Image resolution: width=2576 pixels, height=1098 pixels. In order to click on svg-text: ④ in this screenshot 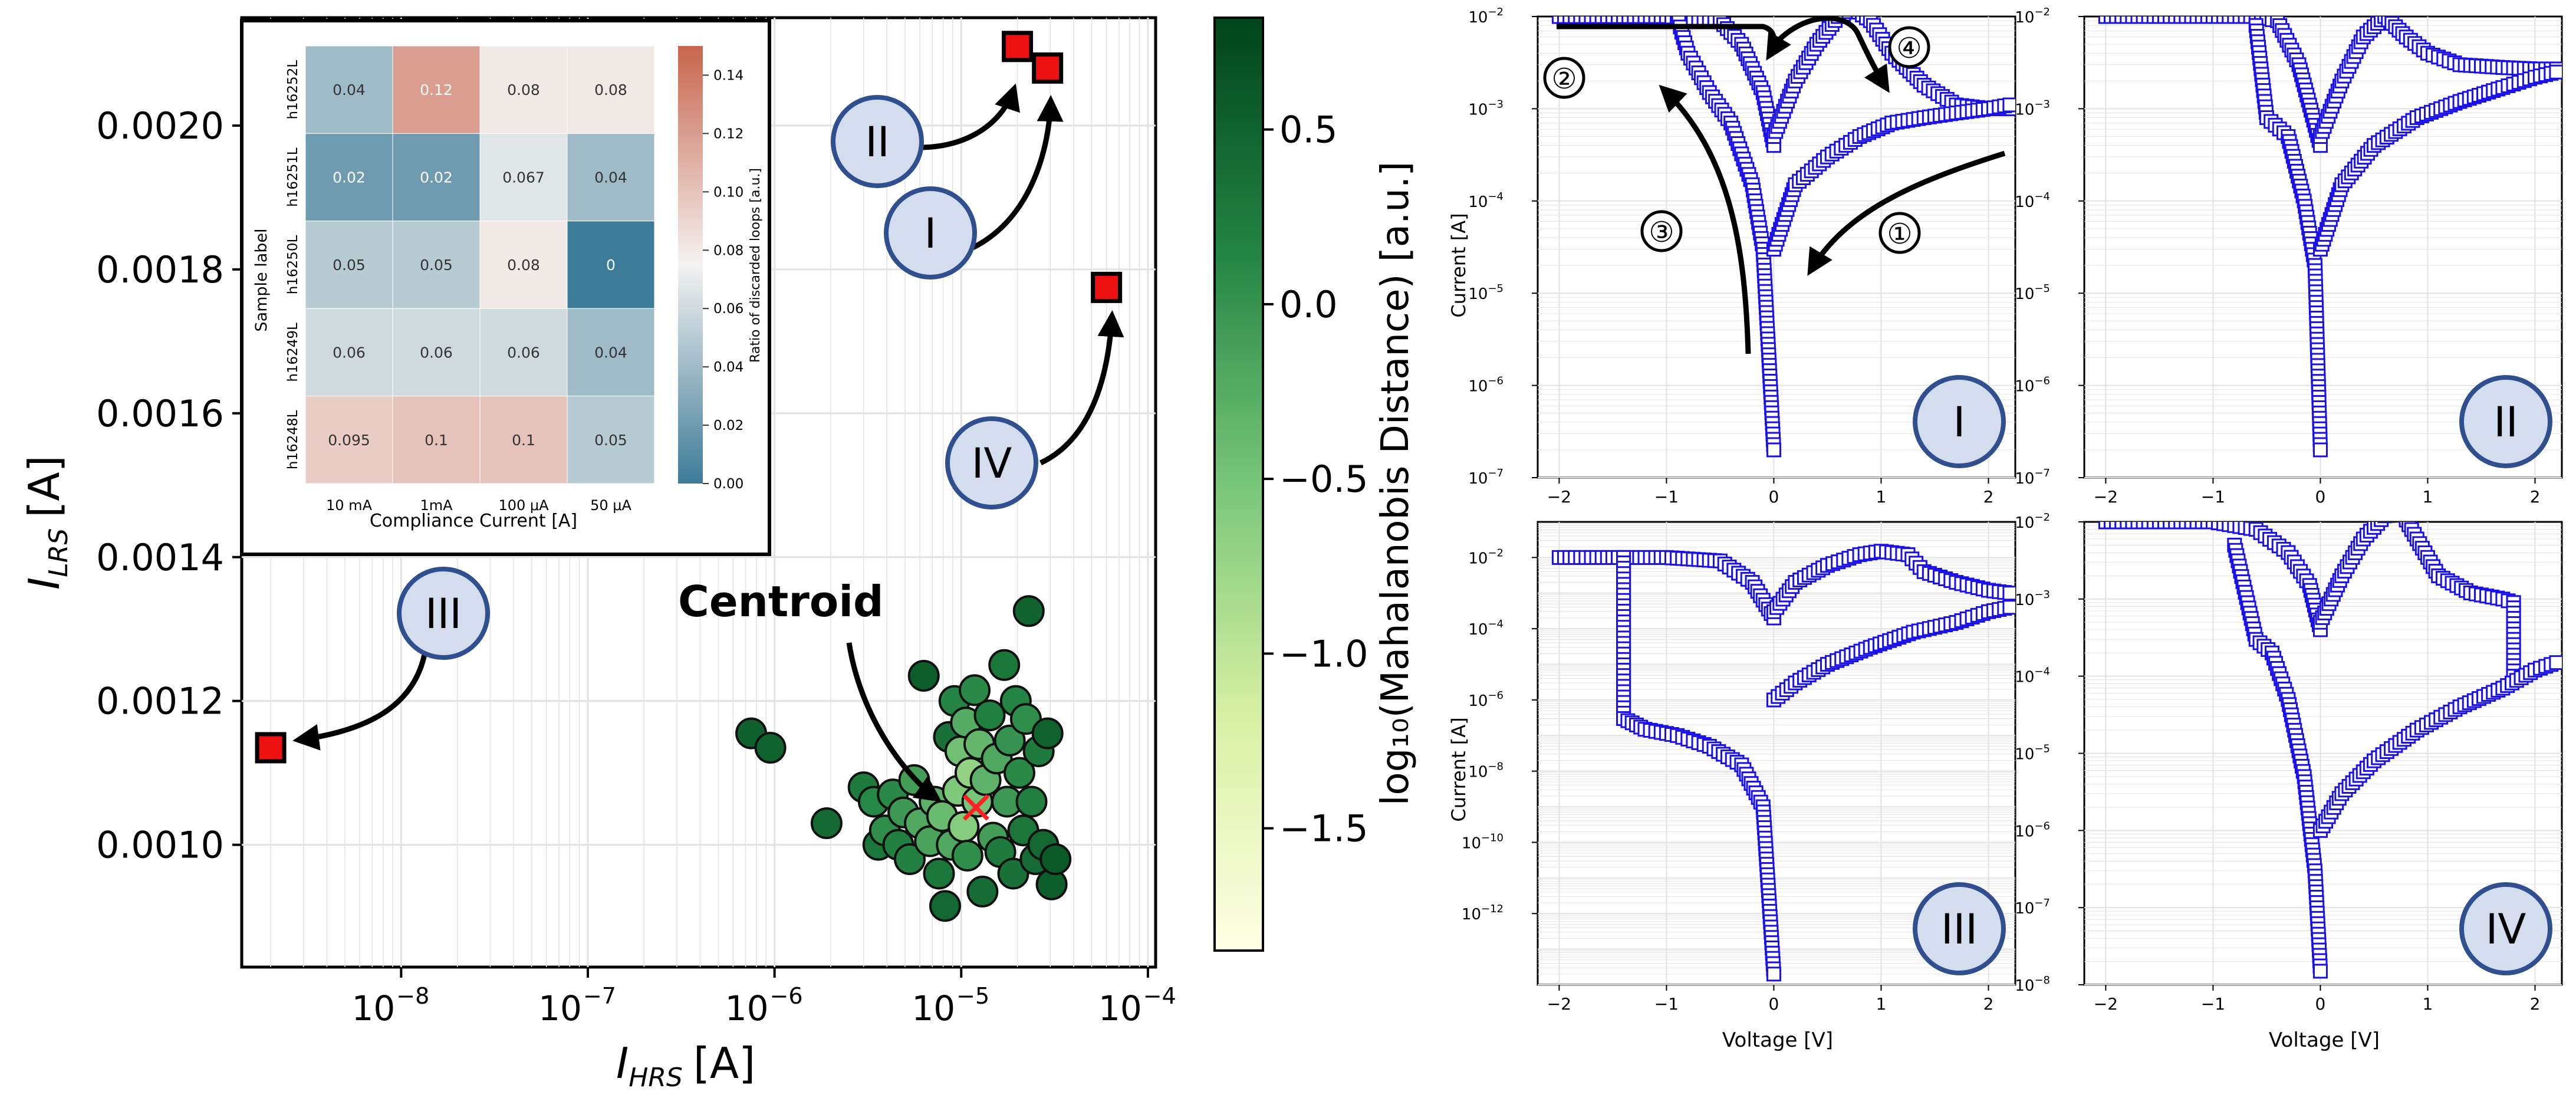, I will do `click(1909, 48)`.